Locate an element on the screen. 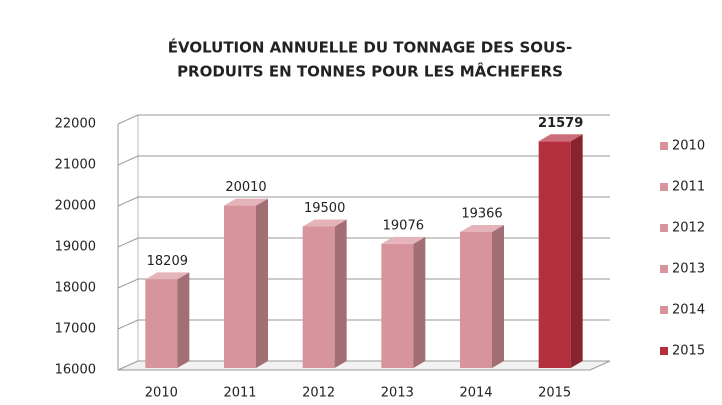 The image size is (722, 405). floor is located at coordinates (364, 365).